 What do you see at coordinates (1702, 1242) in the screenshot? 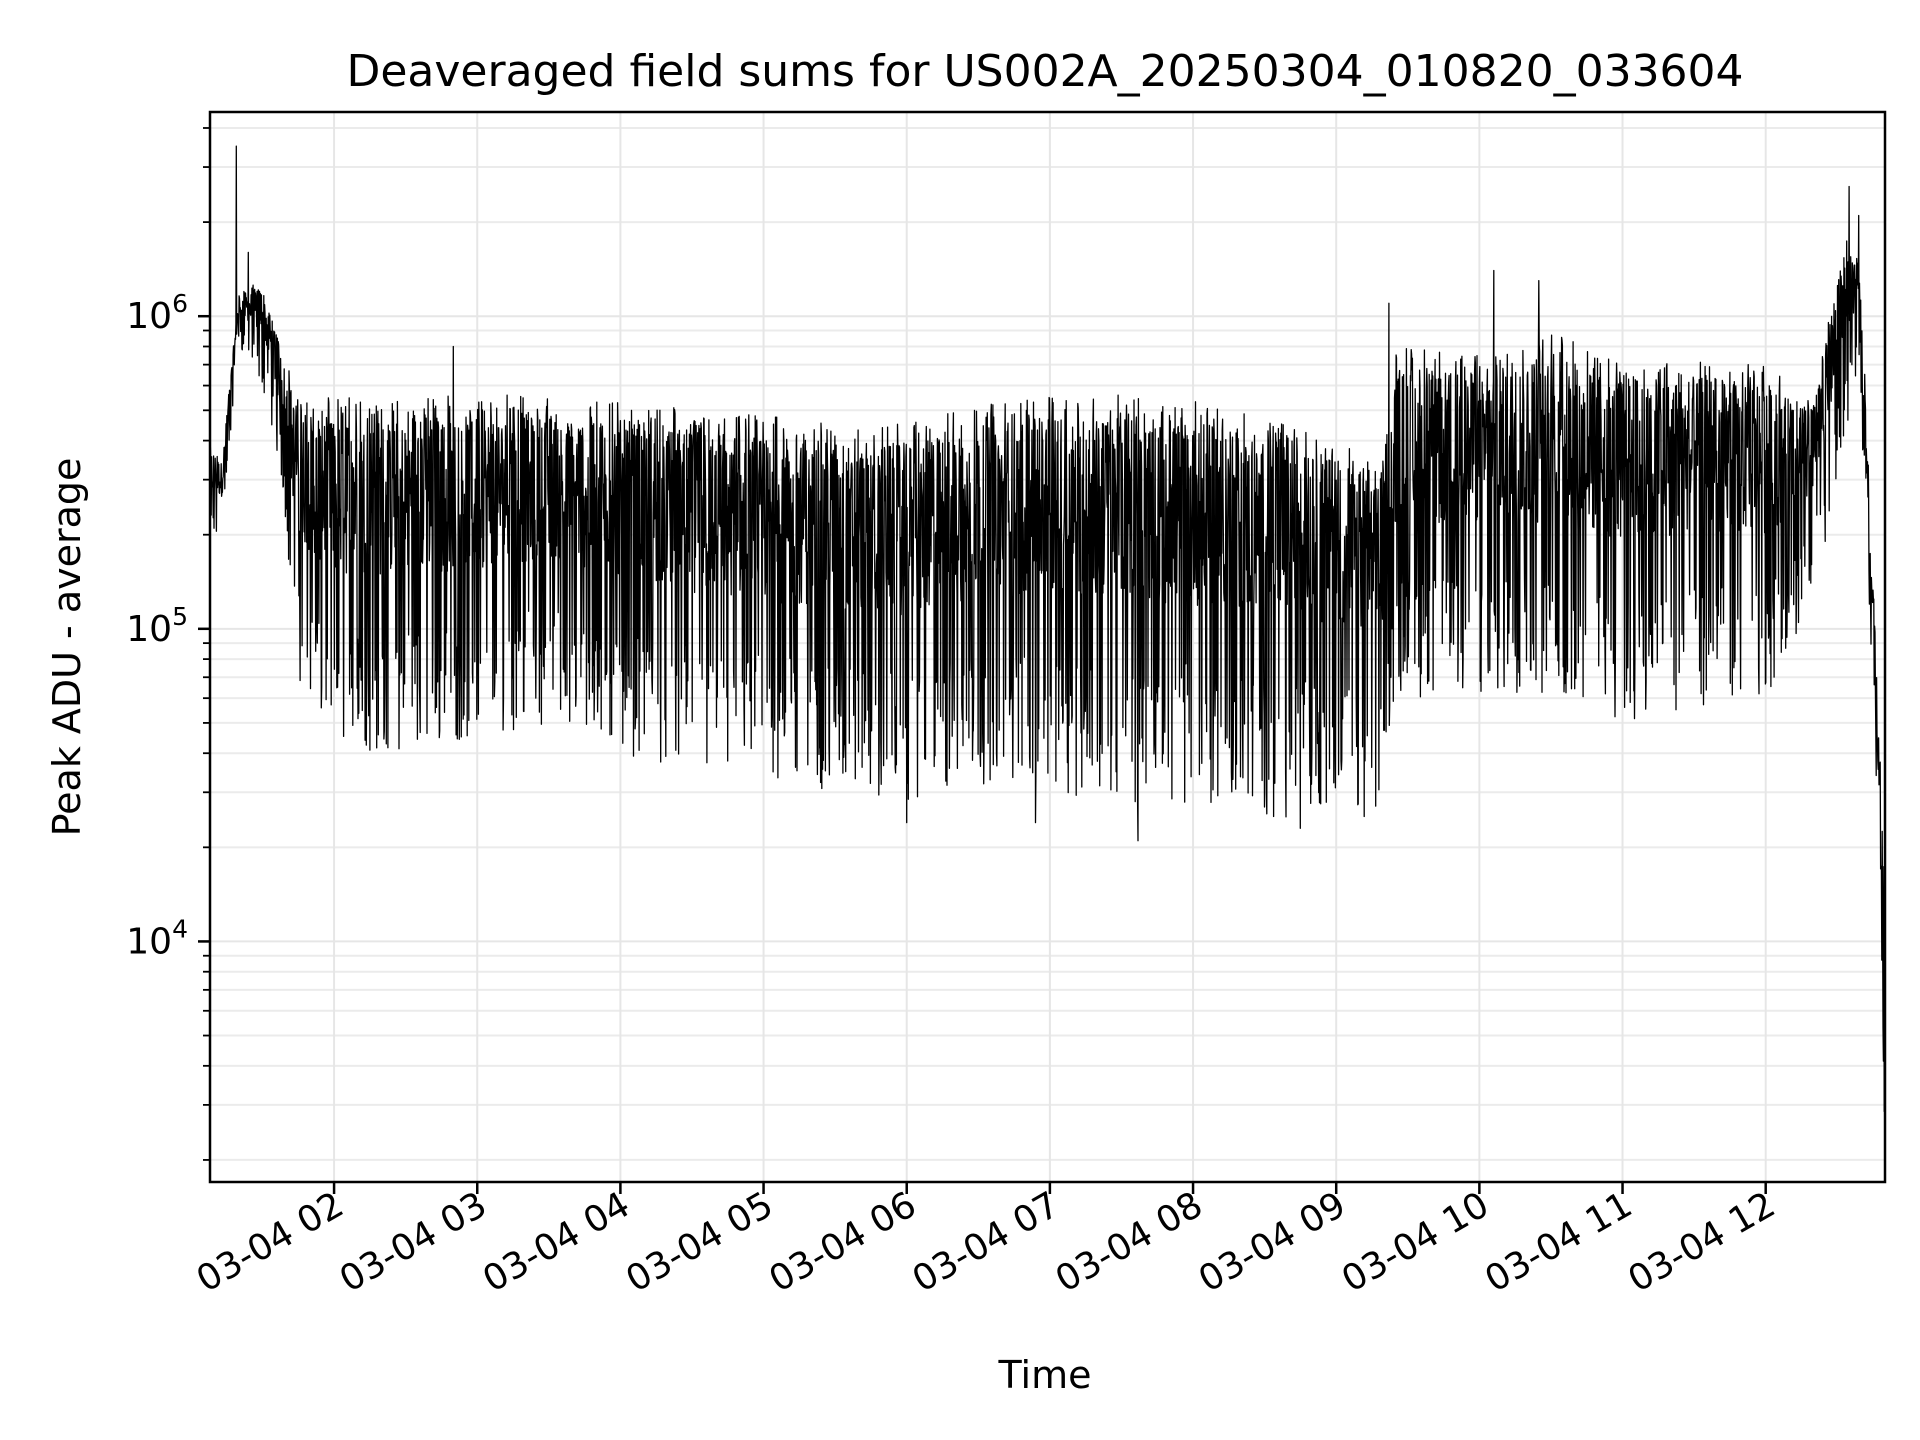
I see `x-tick-label: 03-04 12` at bounding box center [1702, 1242].